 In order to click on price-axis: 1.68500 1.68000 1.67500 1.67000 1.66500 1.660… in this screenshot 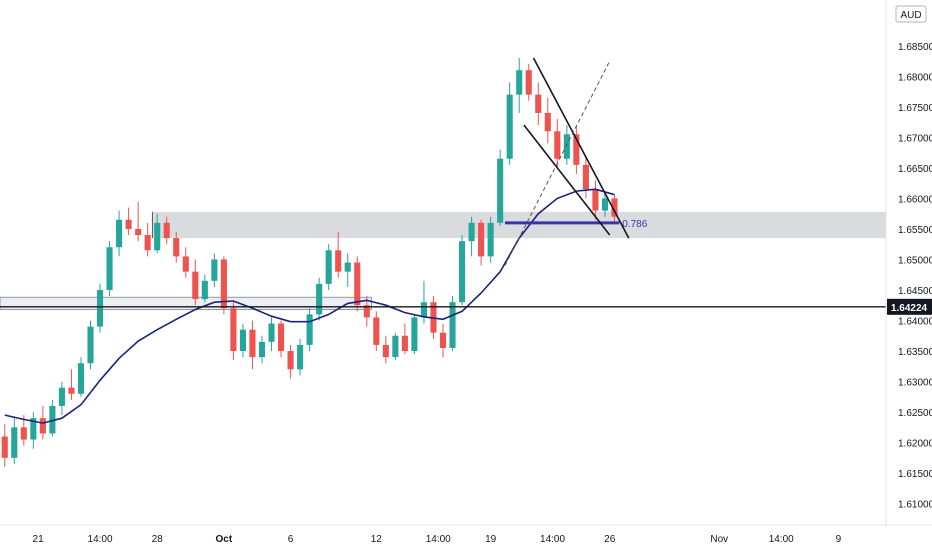, I will do `click(915, 276)`.